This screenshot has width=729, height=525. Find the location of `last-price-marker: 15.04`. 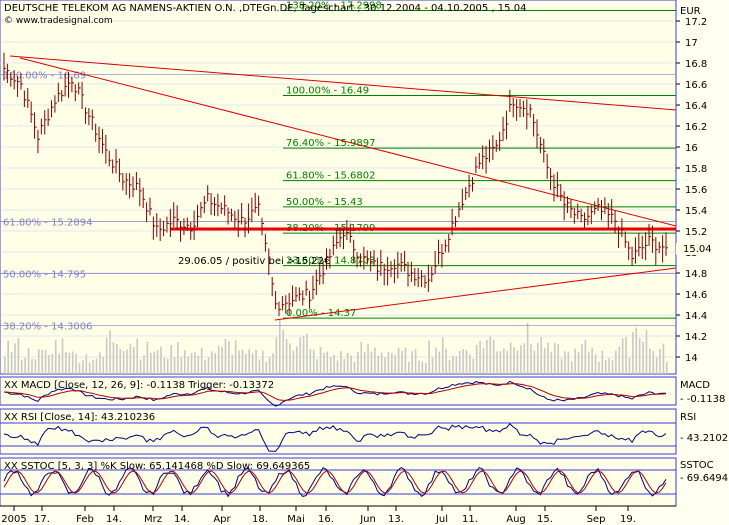

last-price-marker: 15.04 is located at coordinates (694, 249).